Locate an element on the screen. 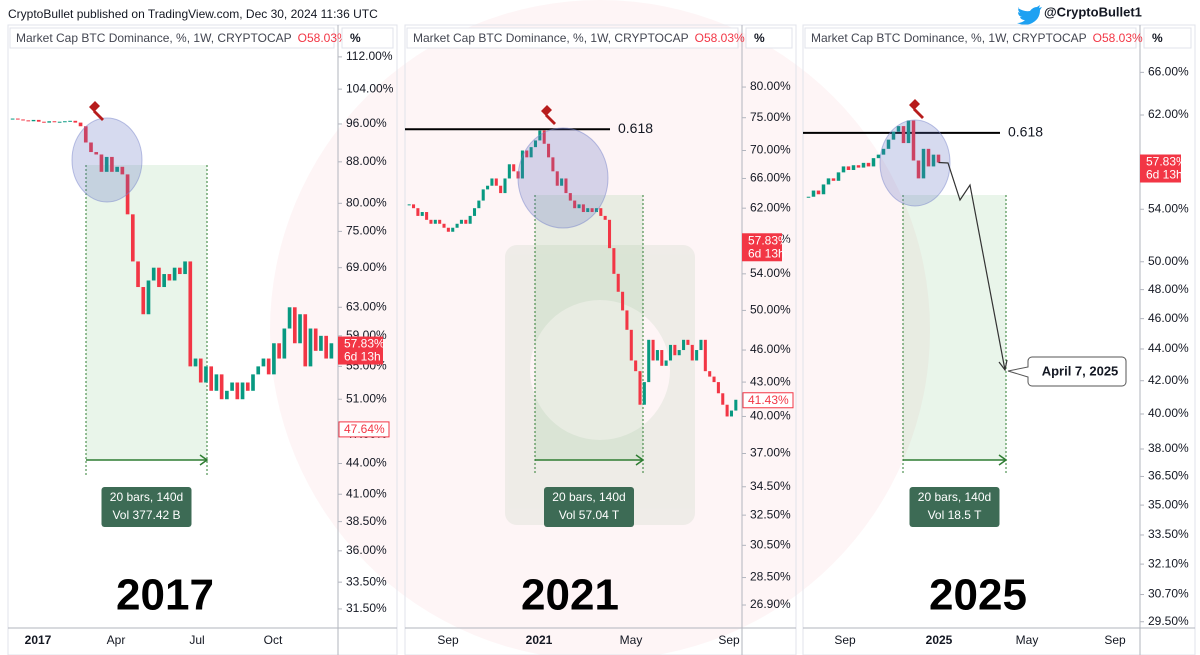  hammer-icon is located at coordinates (916, 109).